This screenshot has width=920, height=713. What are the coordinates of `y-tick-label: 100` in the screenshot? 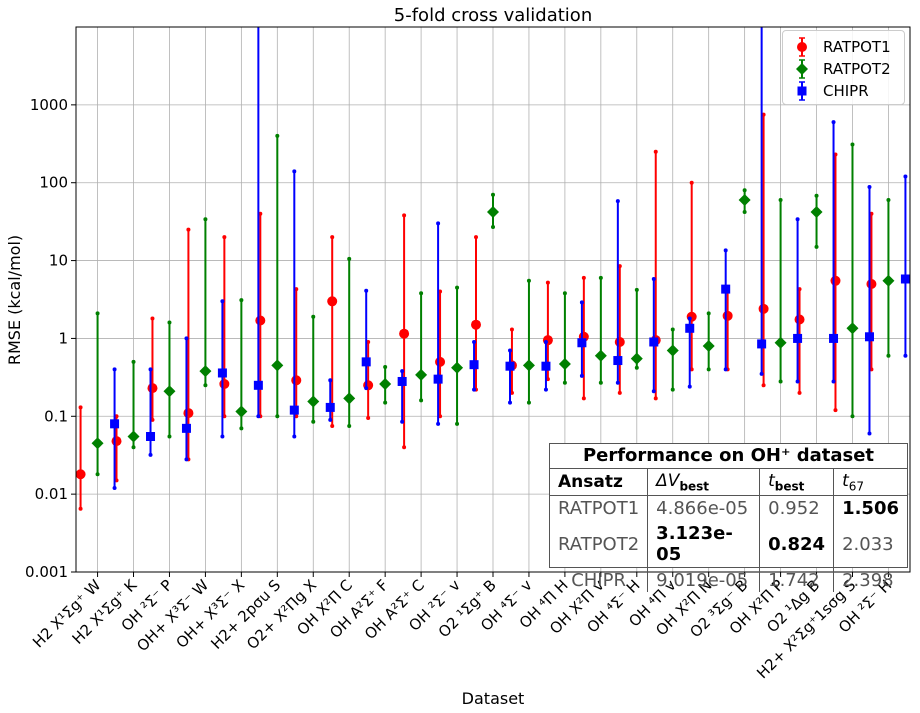 It's located at (53, 183).